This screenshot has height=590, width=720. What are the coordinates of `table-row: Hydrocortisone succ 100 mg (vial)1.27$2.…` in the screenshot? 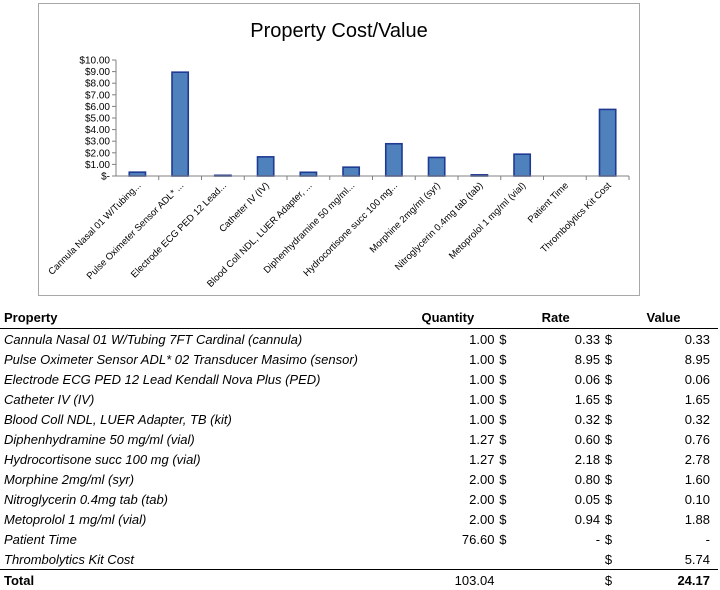 It's located at (359, 459).